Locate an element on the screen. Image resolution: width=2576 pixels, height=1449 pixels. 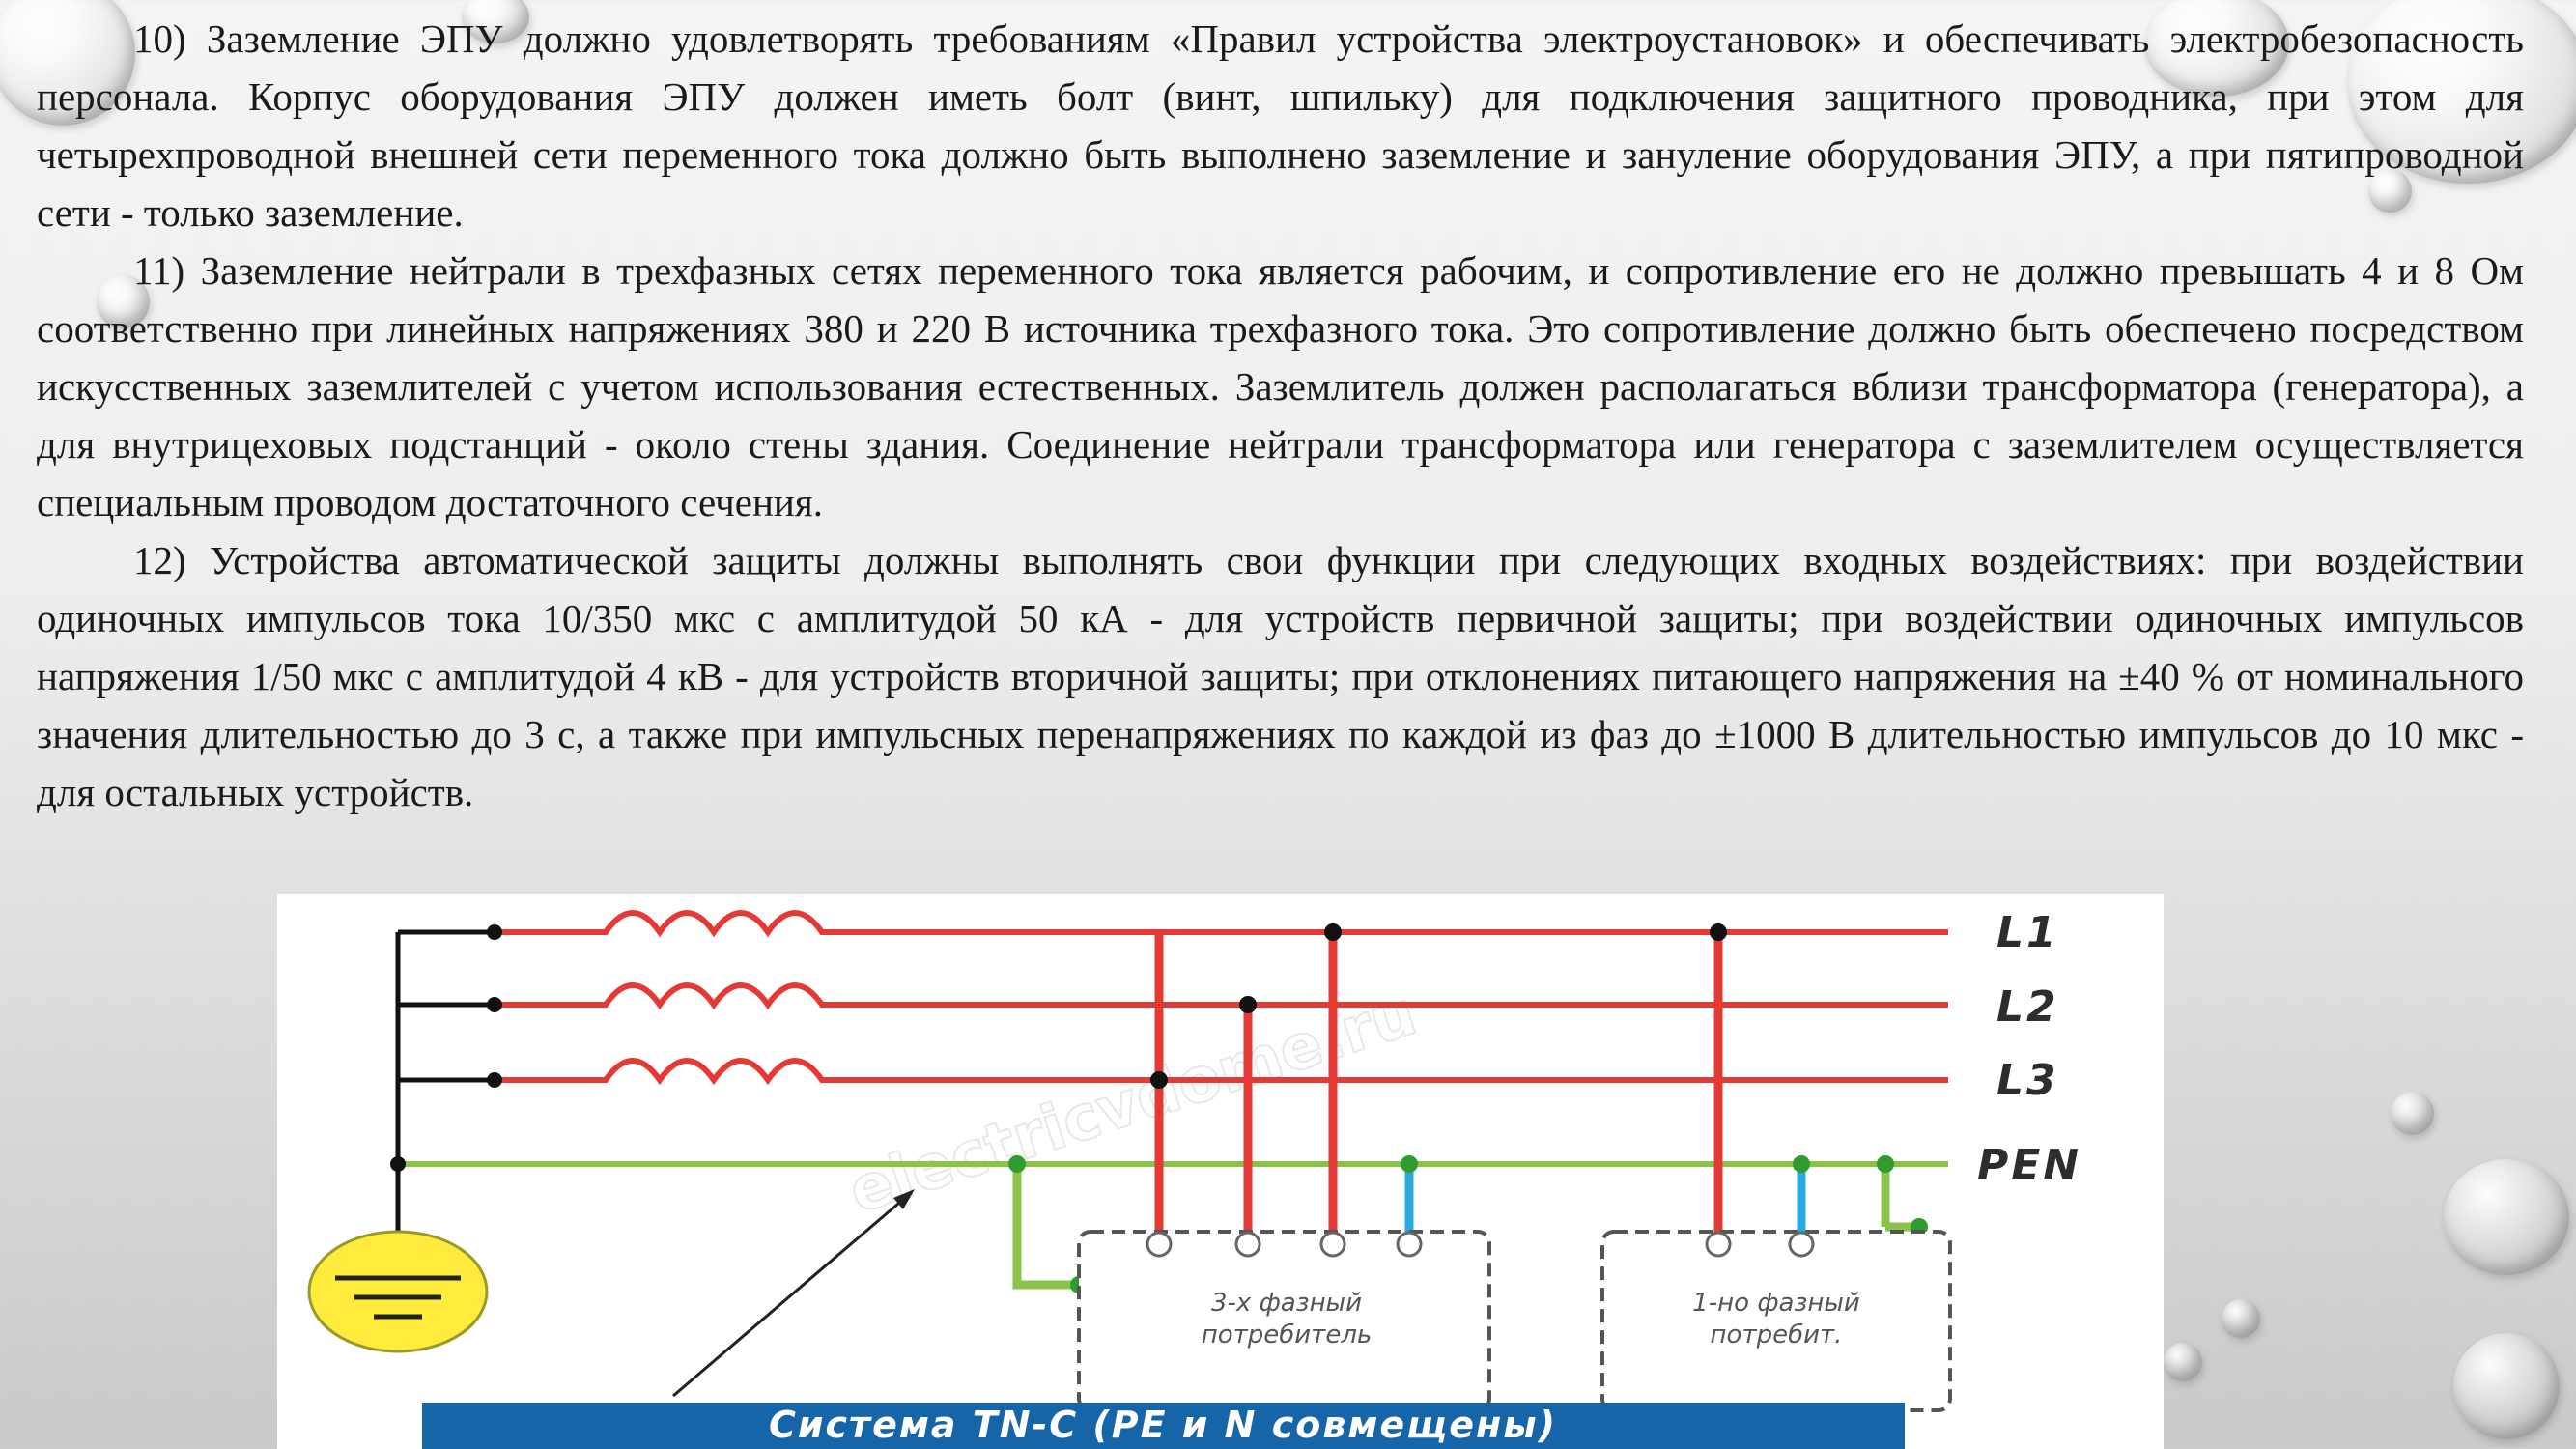
label-l2: L2 is located at coordinates (2028, 1007).